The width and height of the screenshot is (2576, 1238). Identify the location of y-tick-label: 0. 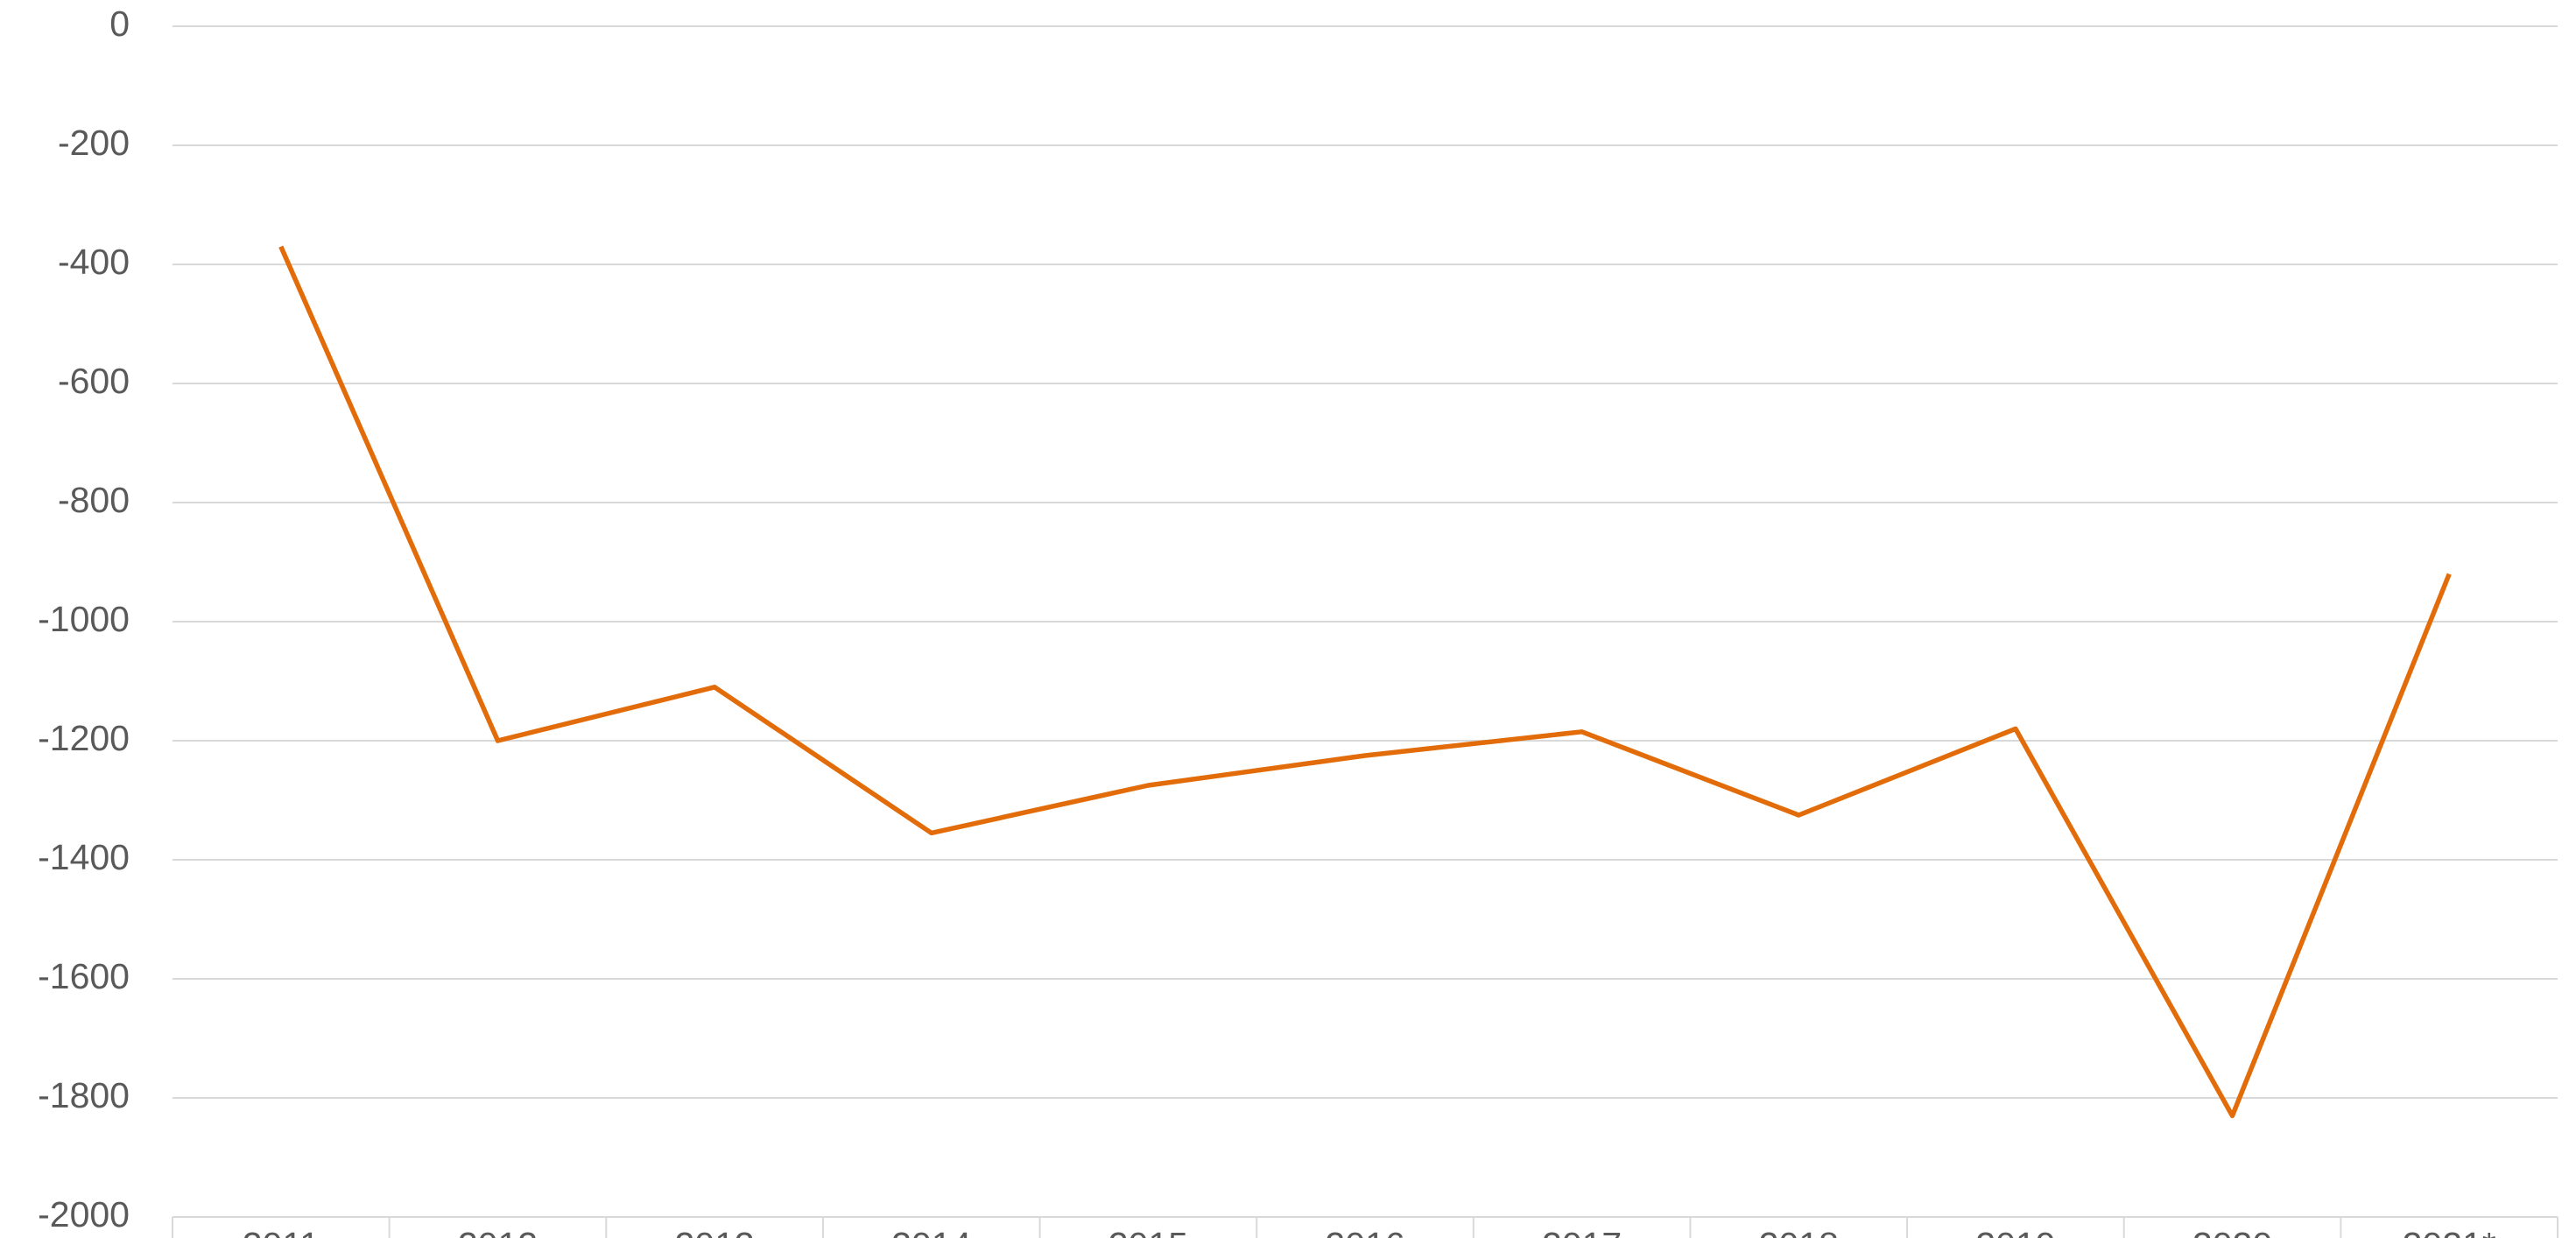
(119, 24).